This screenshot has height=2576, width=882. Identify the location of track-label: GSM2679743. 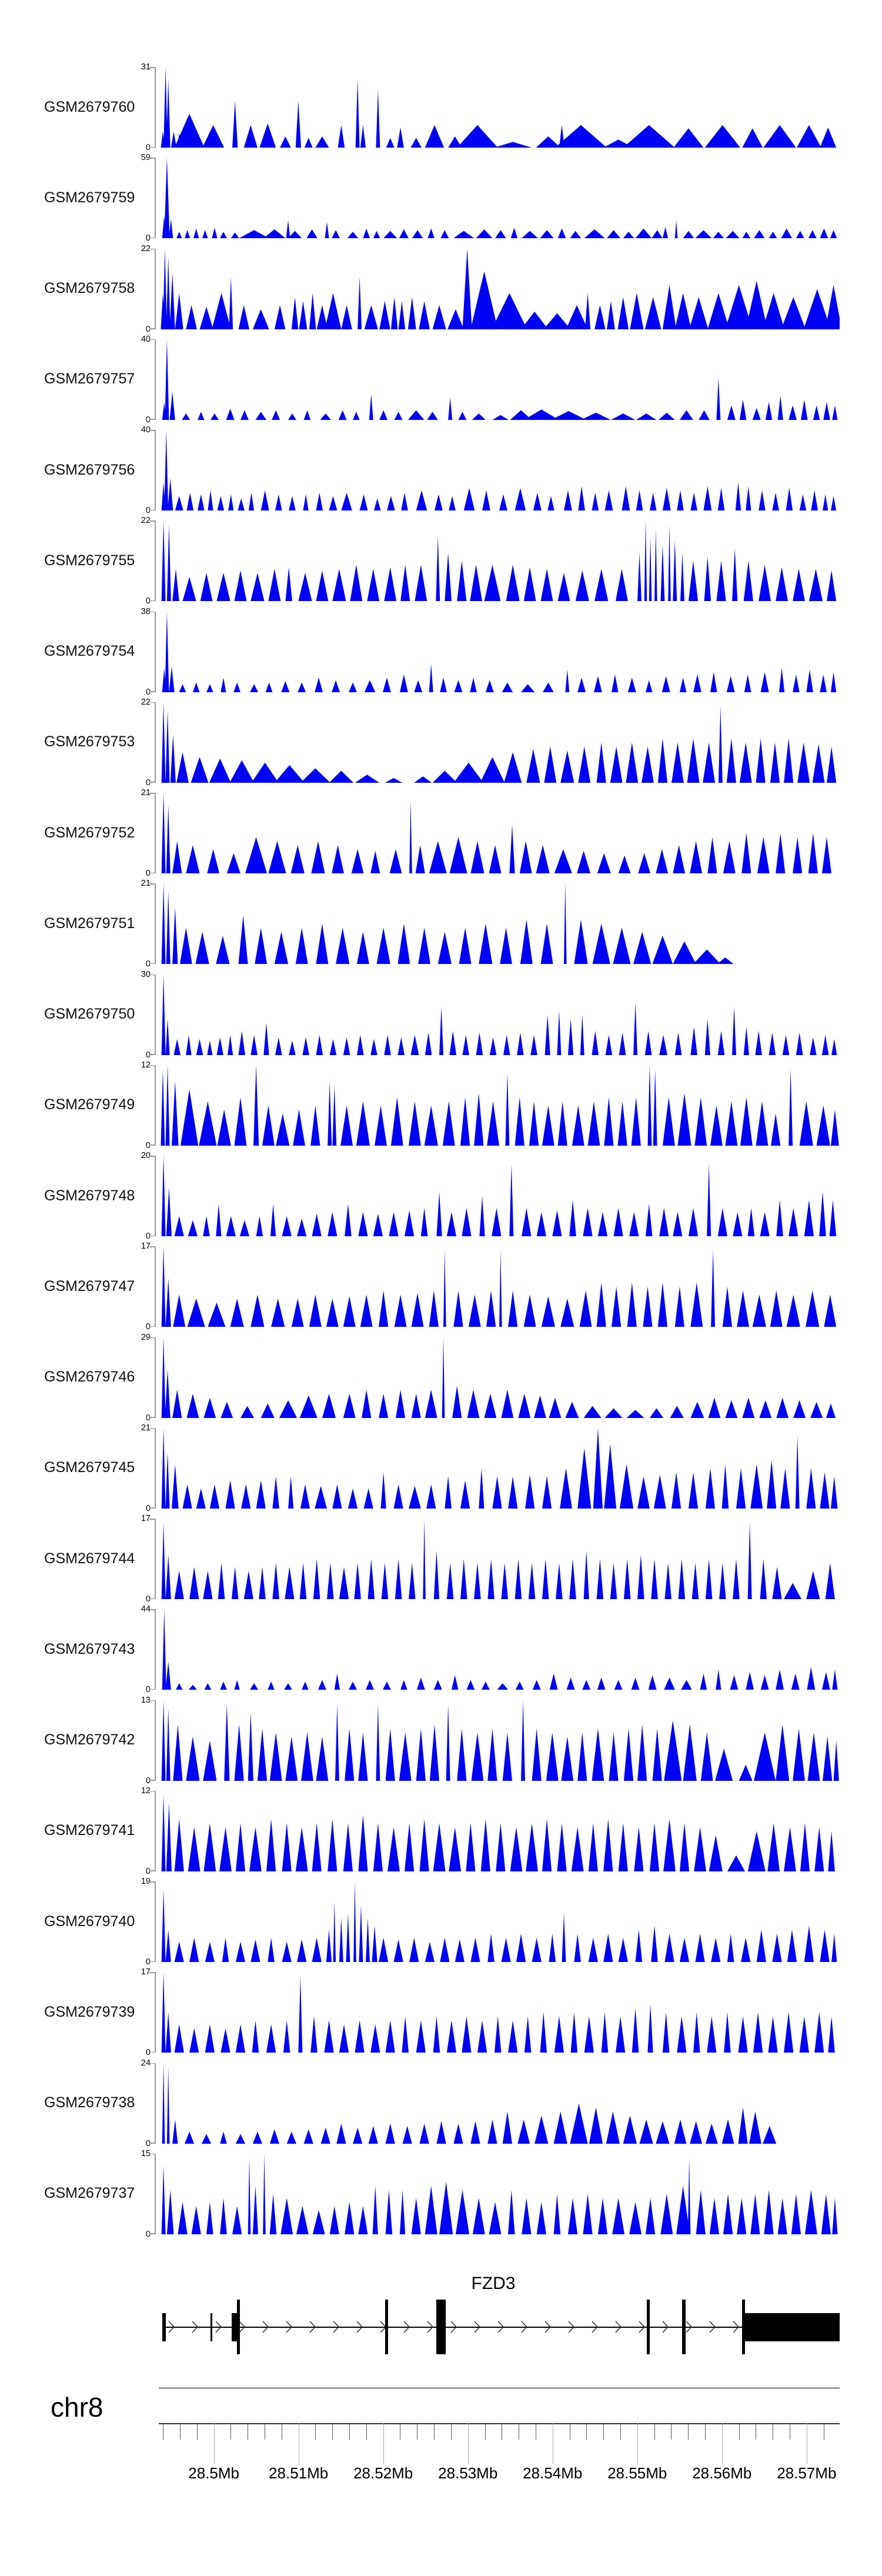
(89, 1648).